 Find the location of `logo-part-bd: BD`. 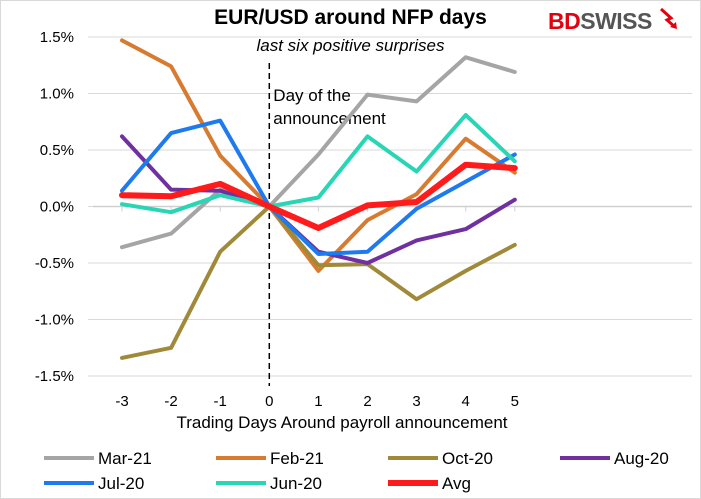

logo-part-bd: BD is located at coordinates (564, 21).